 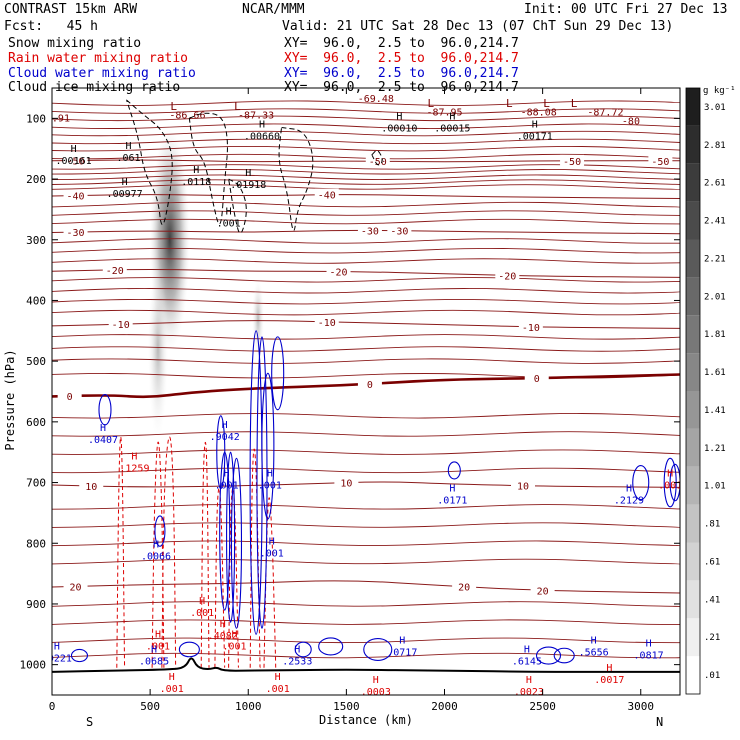 What do you see at coordinates (537, 379) in the screenshot?
I see `contour-label: 0` at bounding box center [537, 379].